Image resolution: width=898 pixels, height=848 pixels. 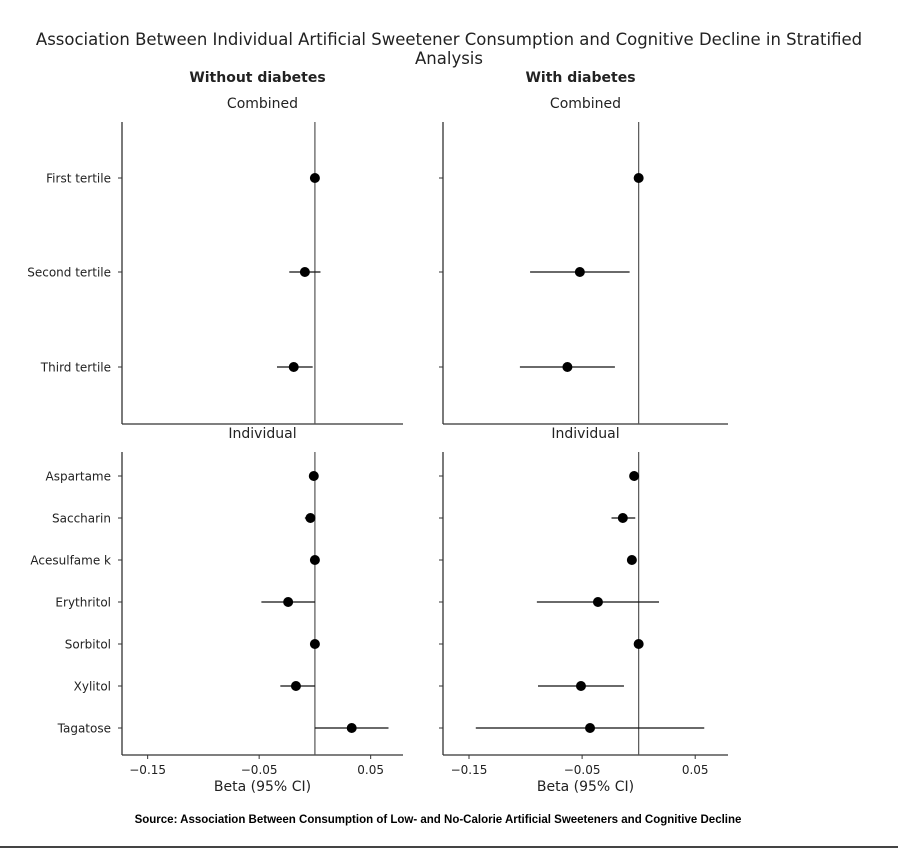 What do you see at coordinates (84, 729) in the screenshot?
I see `category-label: Tagatose` at bounding box center [84, 729].